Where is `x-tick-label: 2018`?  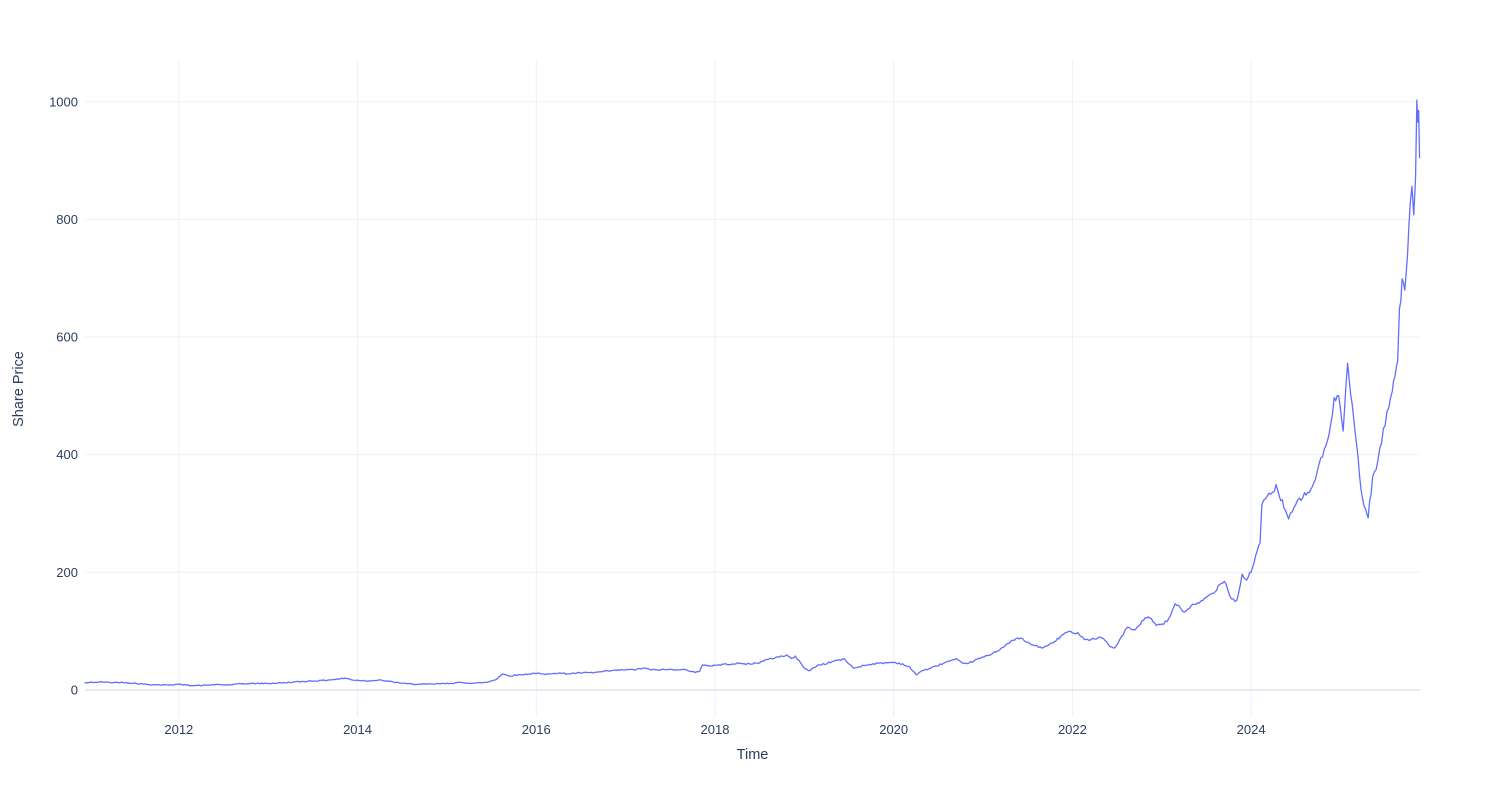 x-tick-label: 2018 is located at coordinates (715, 729).